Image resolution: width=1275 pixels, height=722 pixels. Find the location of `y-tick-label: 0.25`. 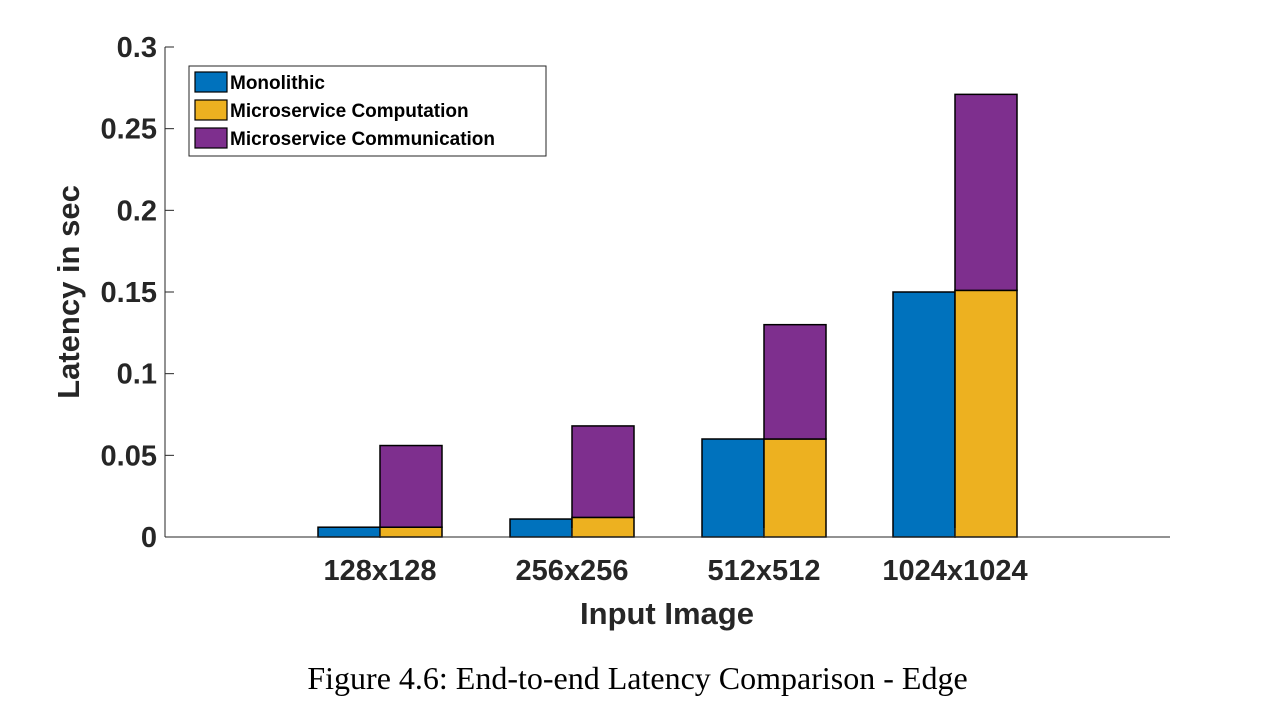

y-tick-label: 0.25 is located at coordinates (129, 130).